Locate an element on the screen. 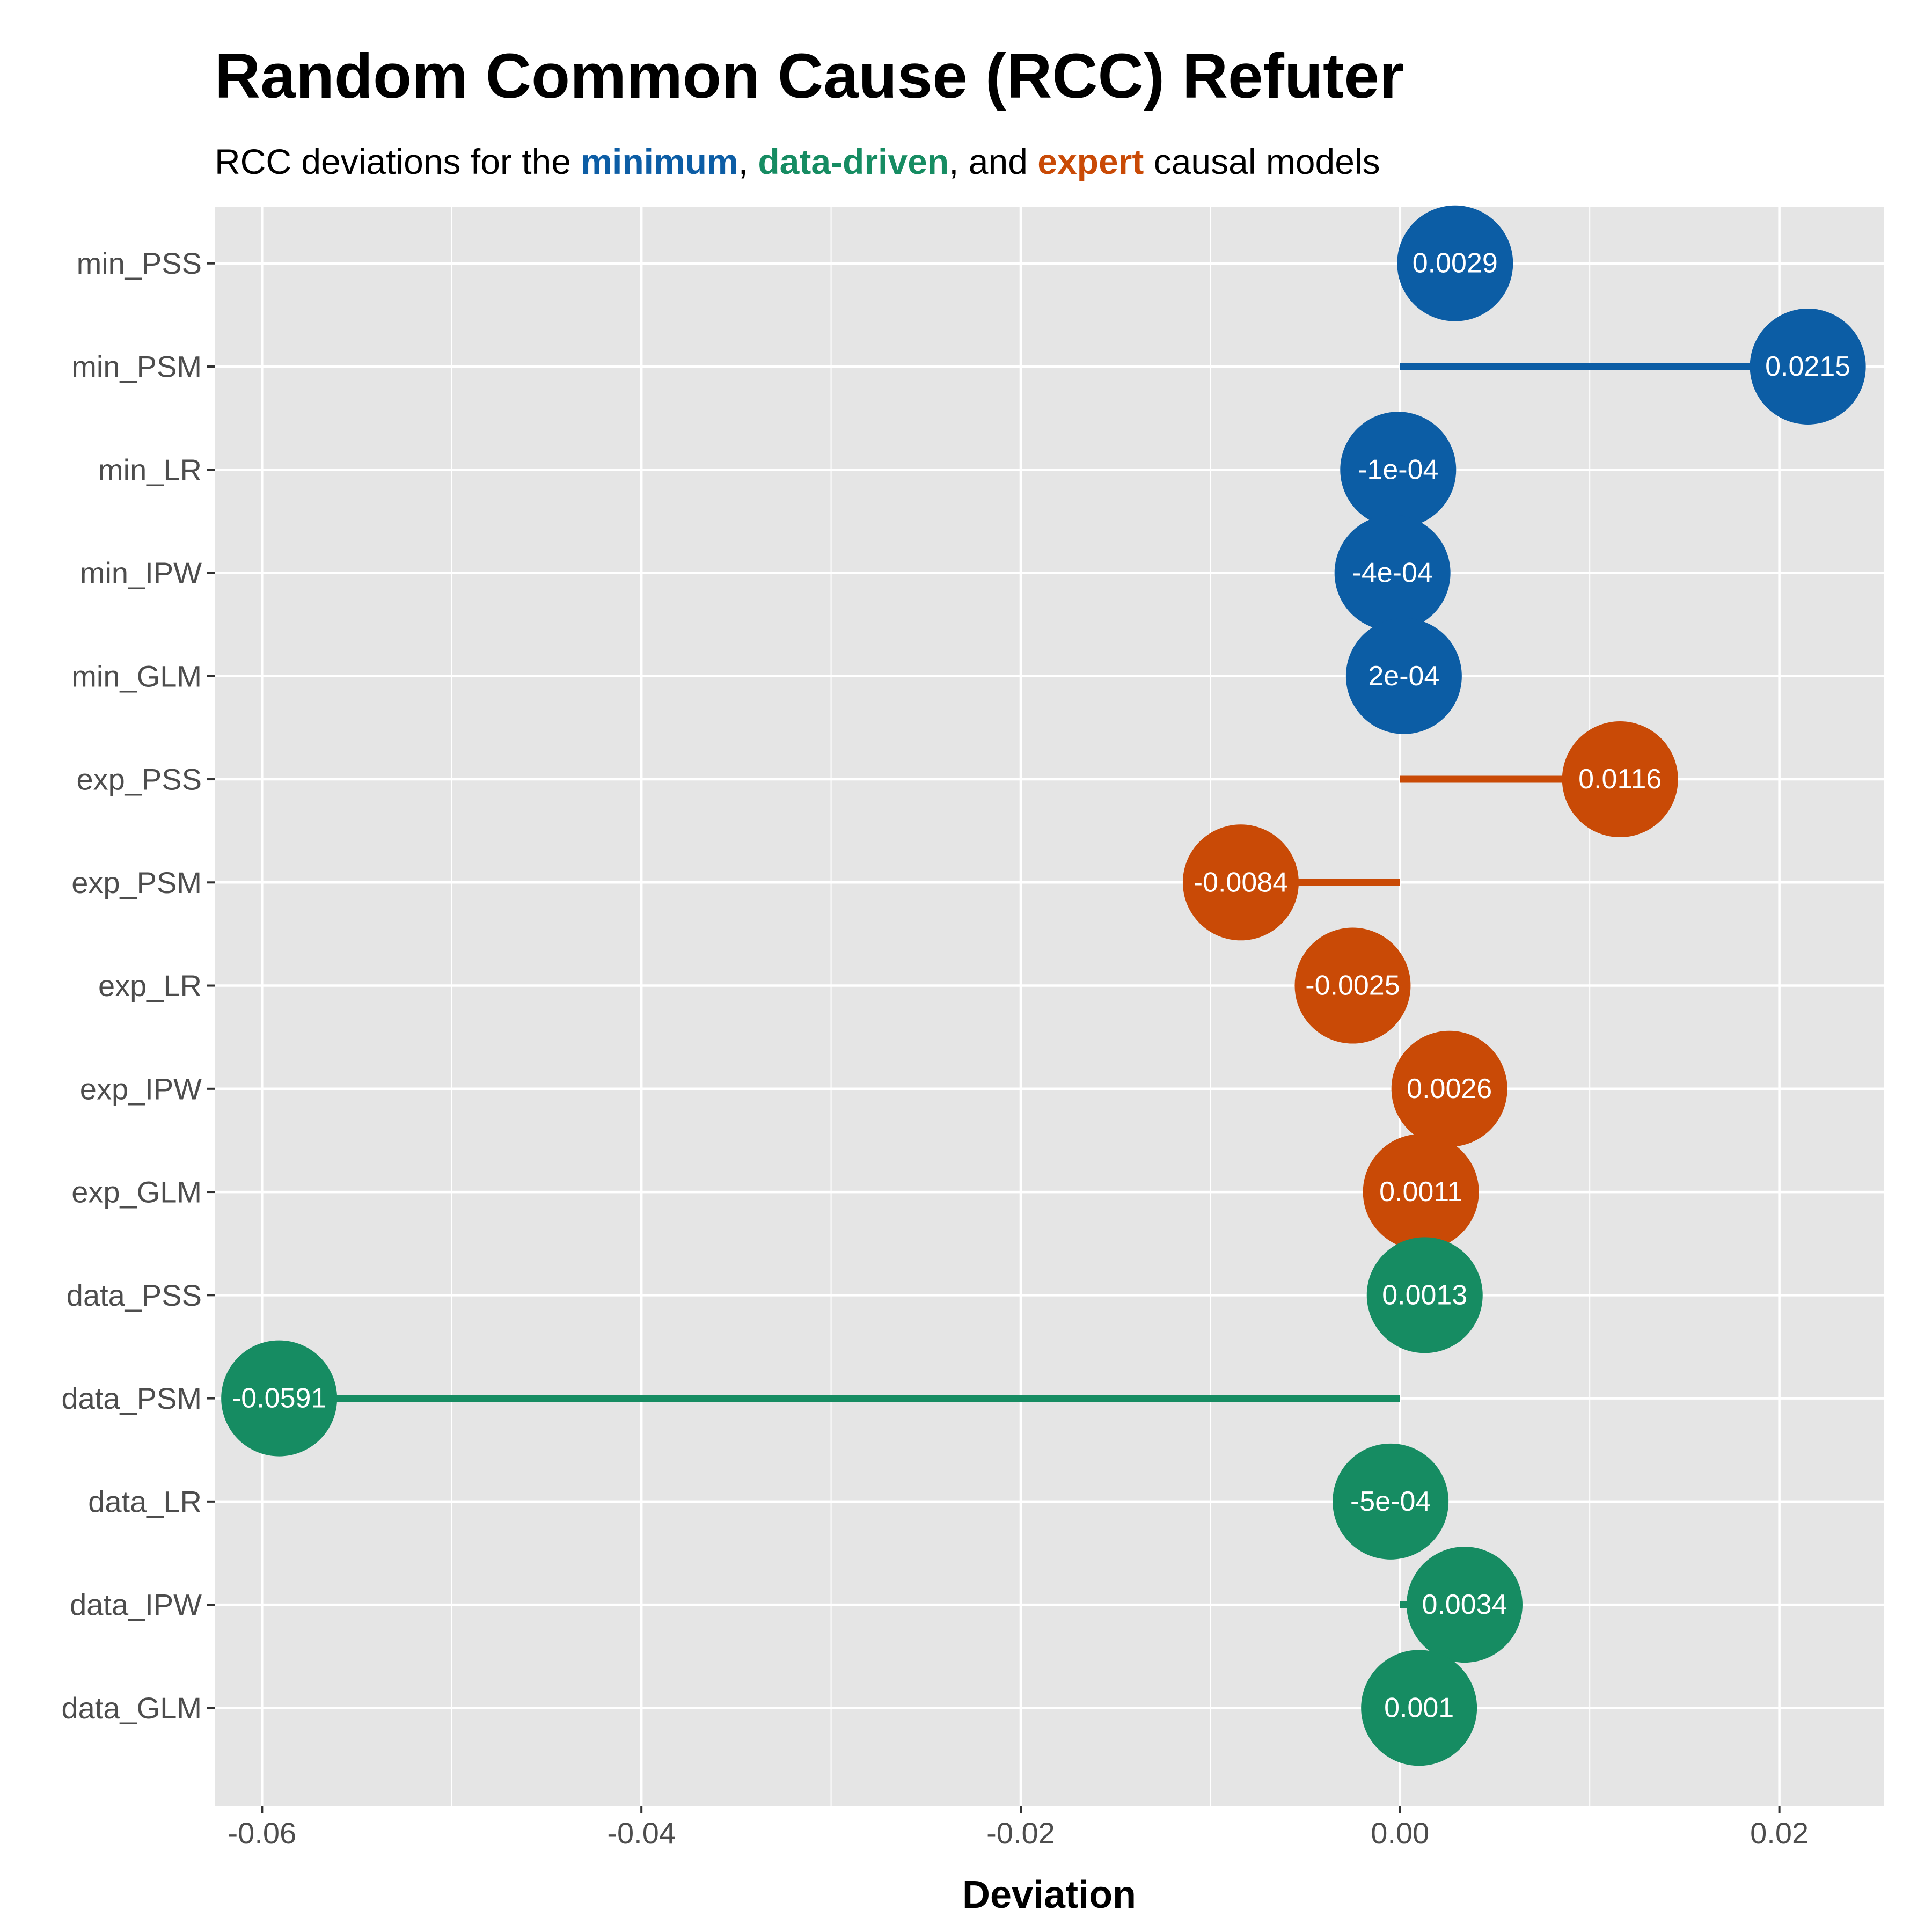 The image size is (1932, 1932). data-label: 0.0013 is located at coordinates (1424, 1295).